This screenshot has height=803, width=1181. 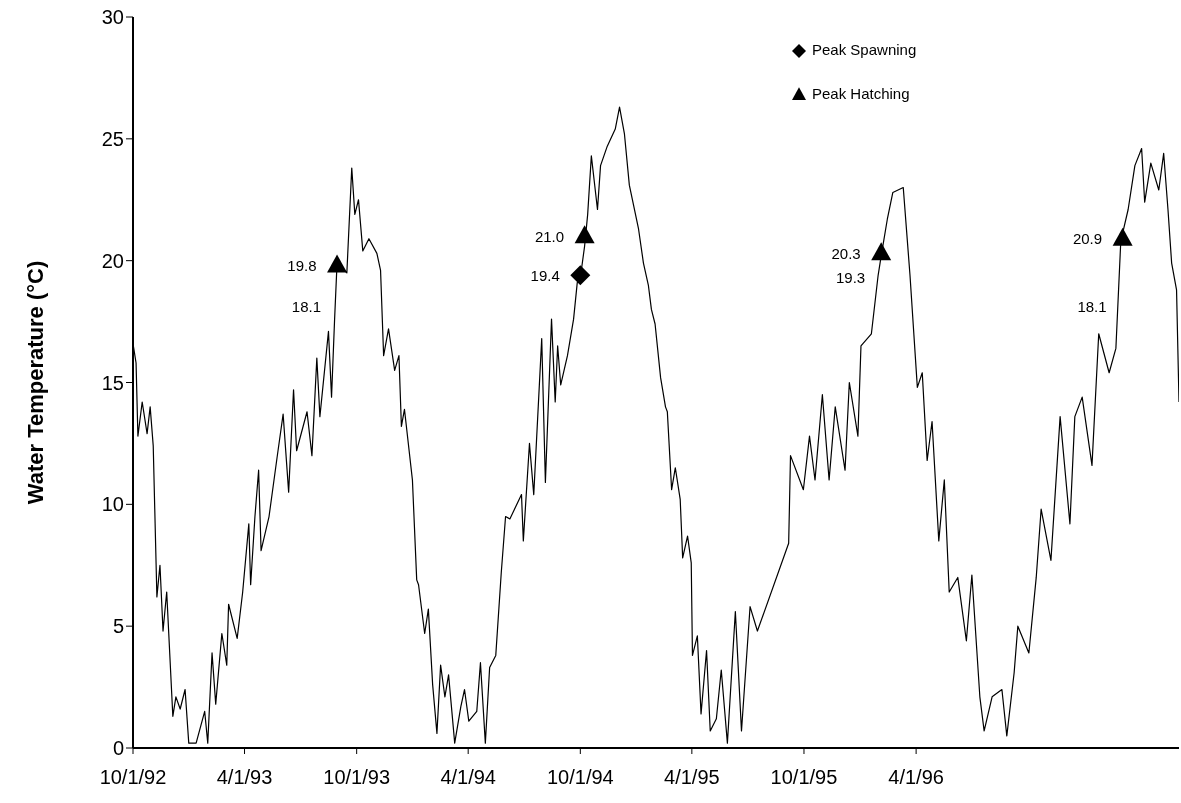 I want to click on x-tick-label: 10/1/93, so click(x=357, y=777).